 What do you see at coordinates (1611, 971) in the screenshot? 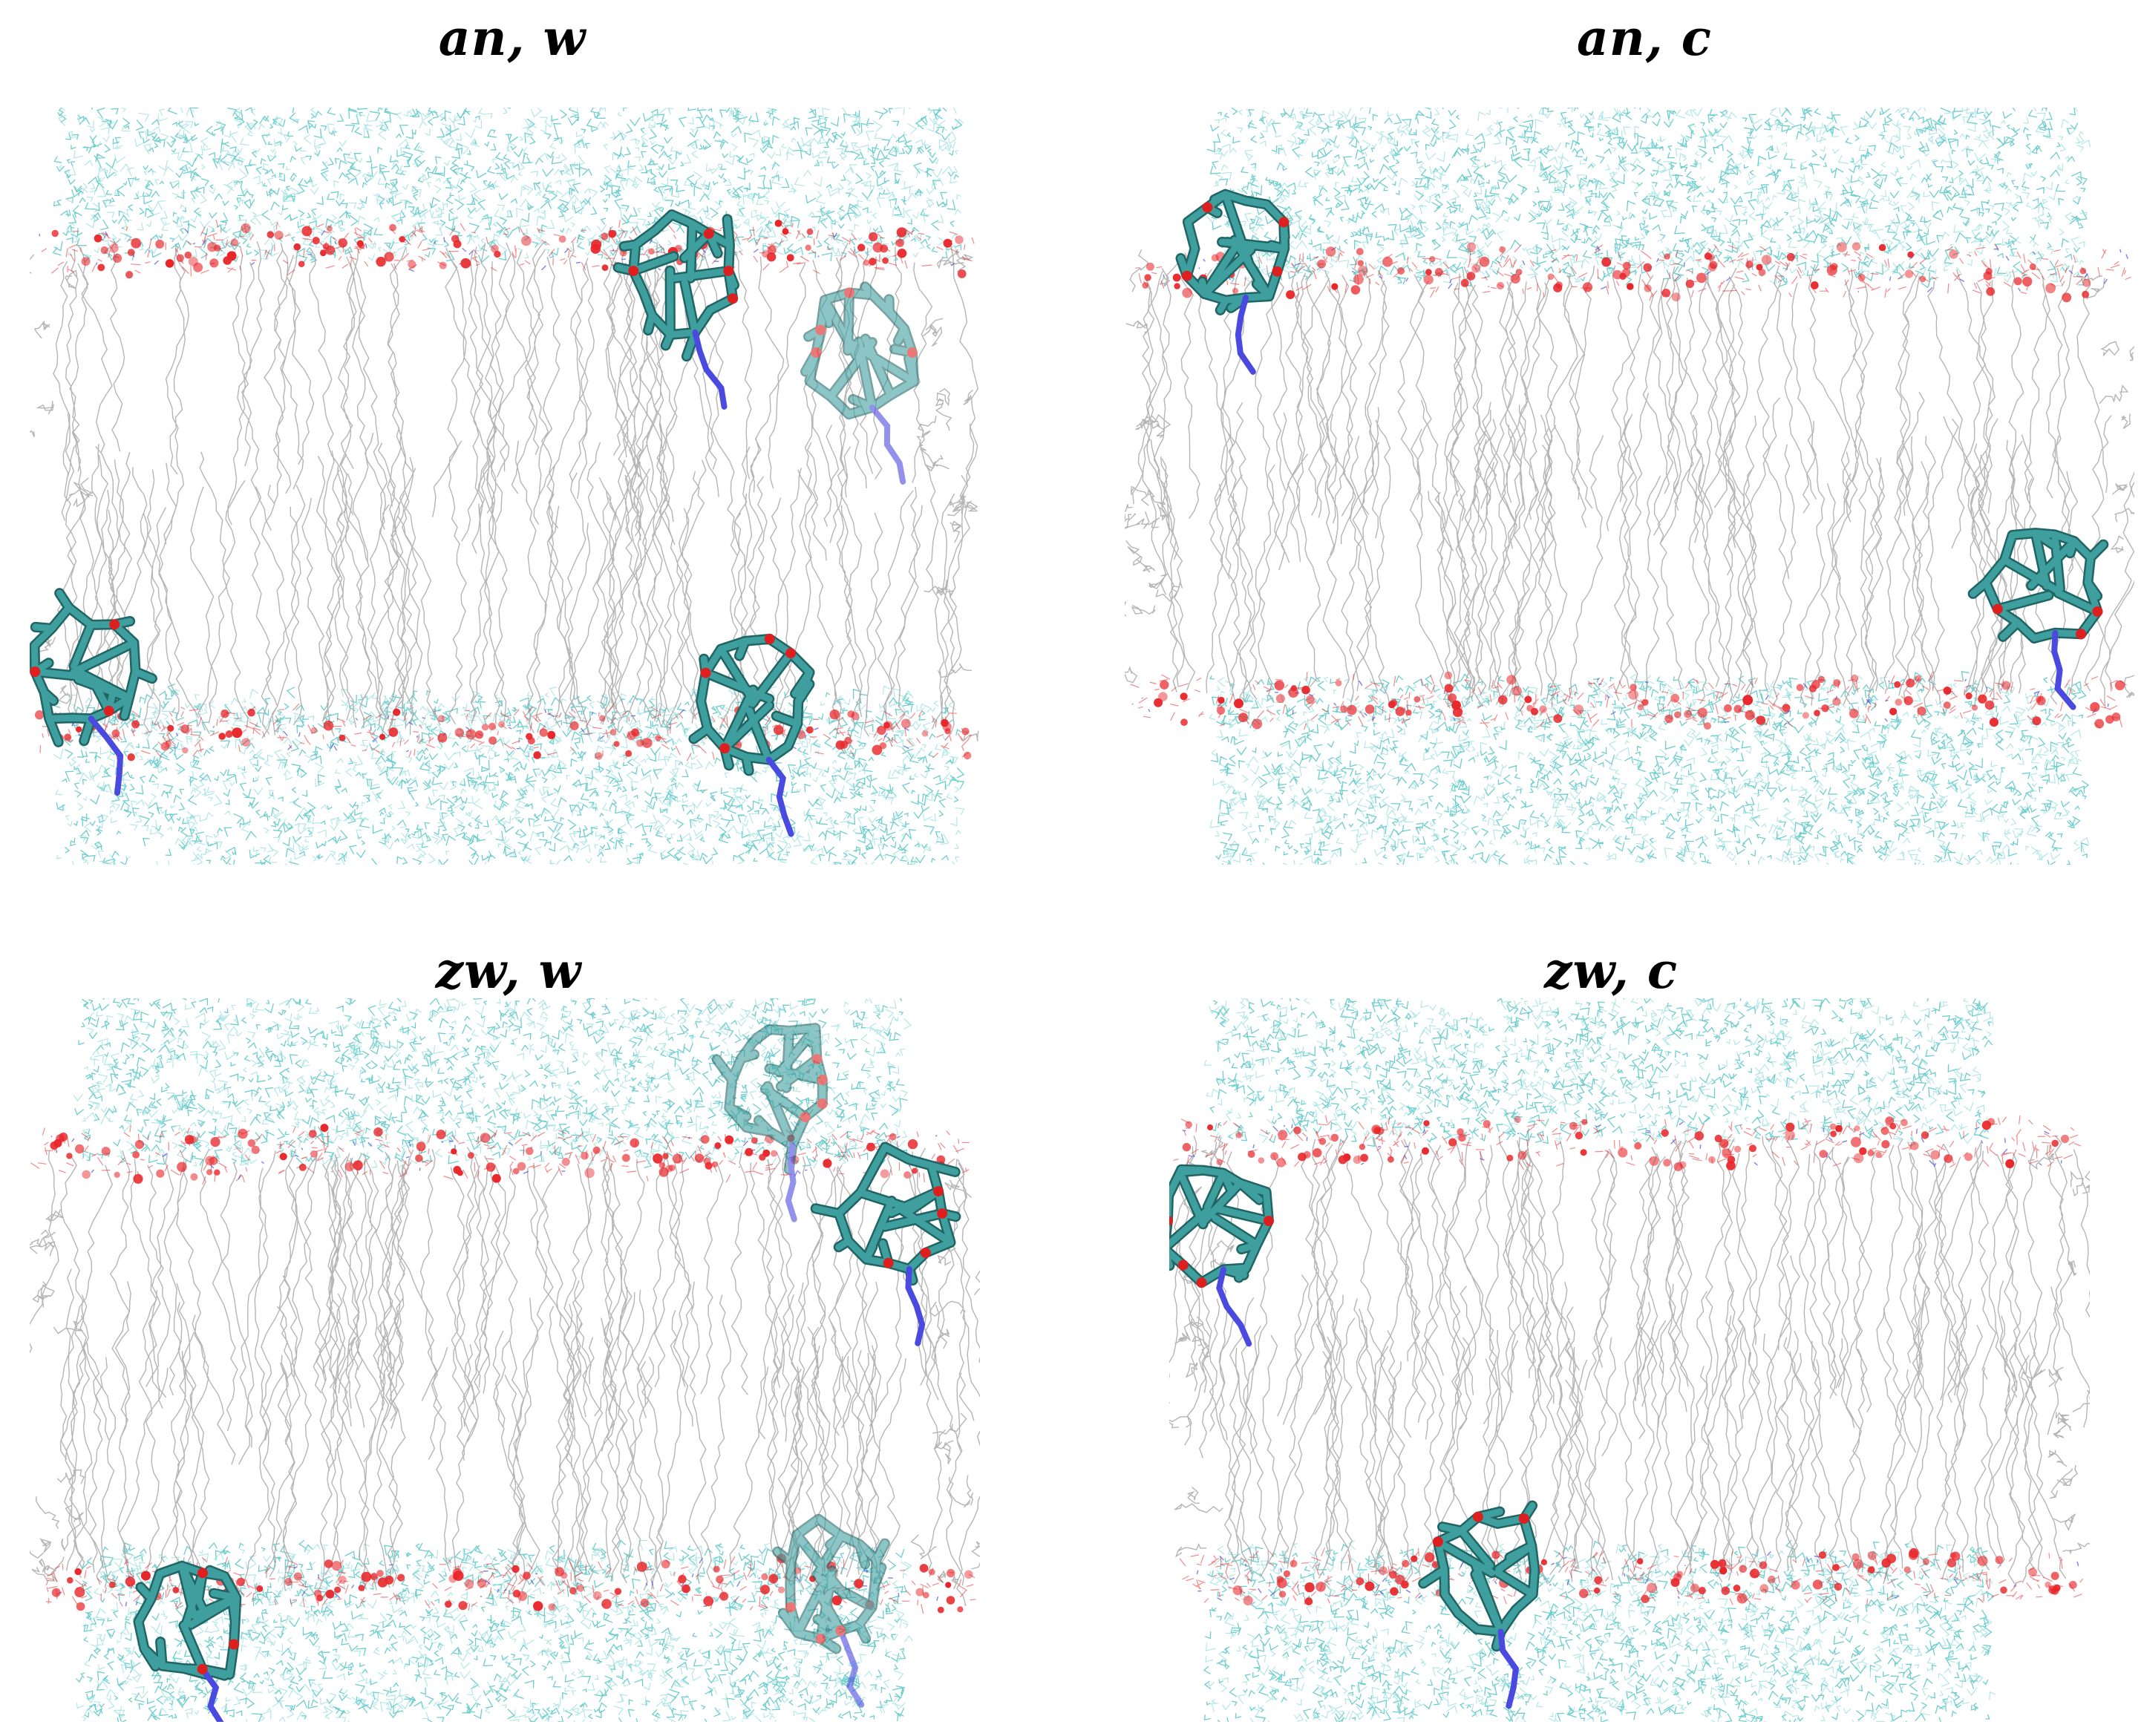
I see `panel-title-zw-c: zw, c` at bounding box center [1611, 971].